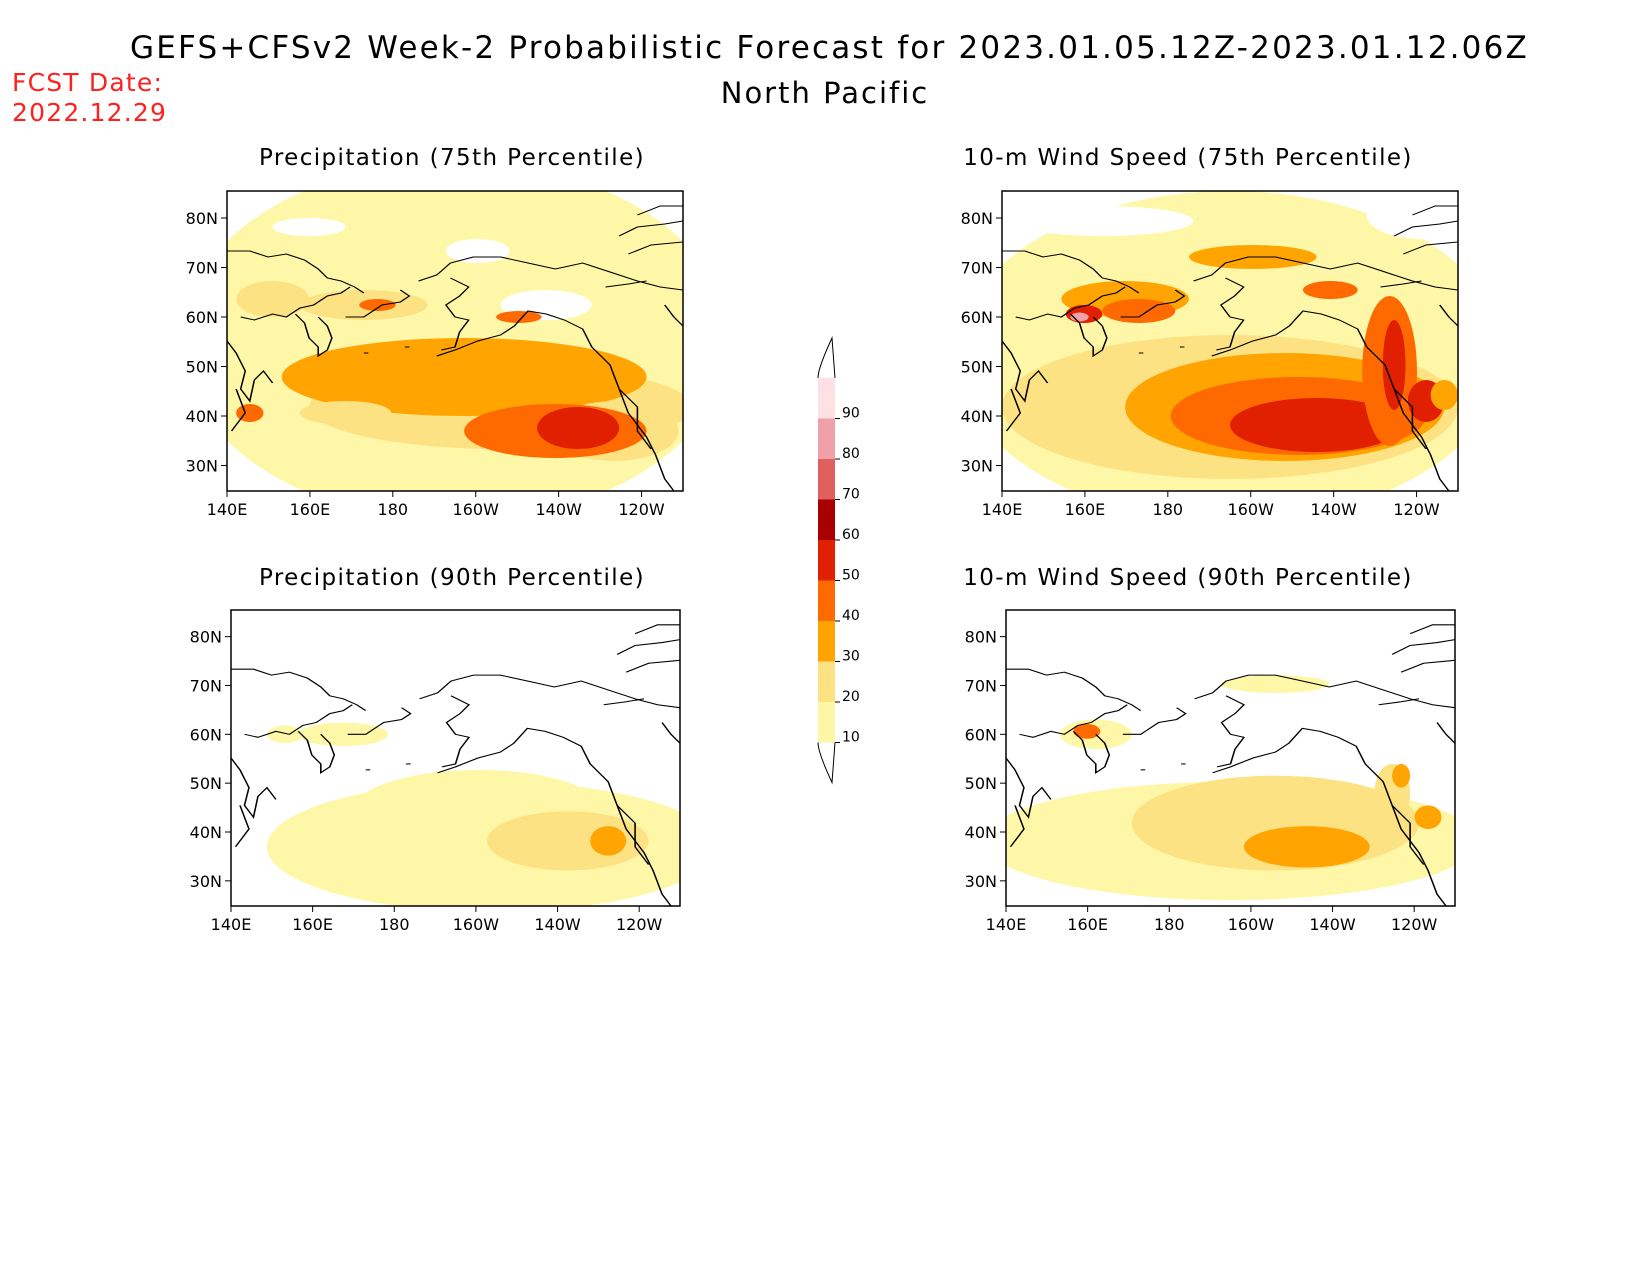  What do you see at coordinates (851, 697) in the screenshot?
I see `colorbar-level-label: 20` at bounding box center [851, 697].